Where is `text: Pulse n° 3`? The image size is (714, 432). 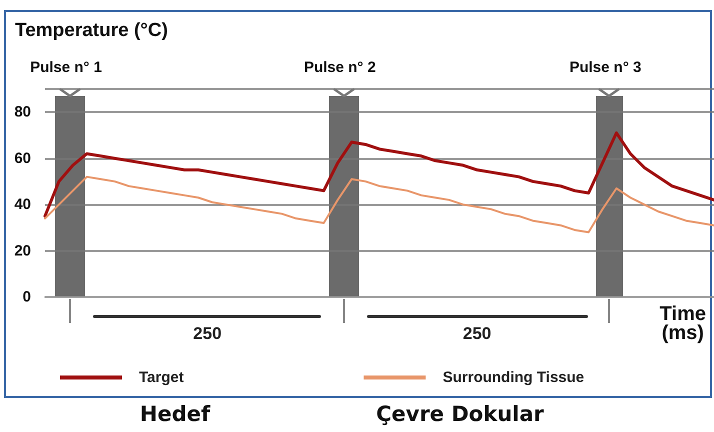 text: Pulse n° 3 is located at coordinates (605, 67).